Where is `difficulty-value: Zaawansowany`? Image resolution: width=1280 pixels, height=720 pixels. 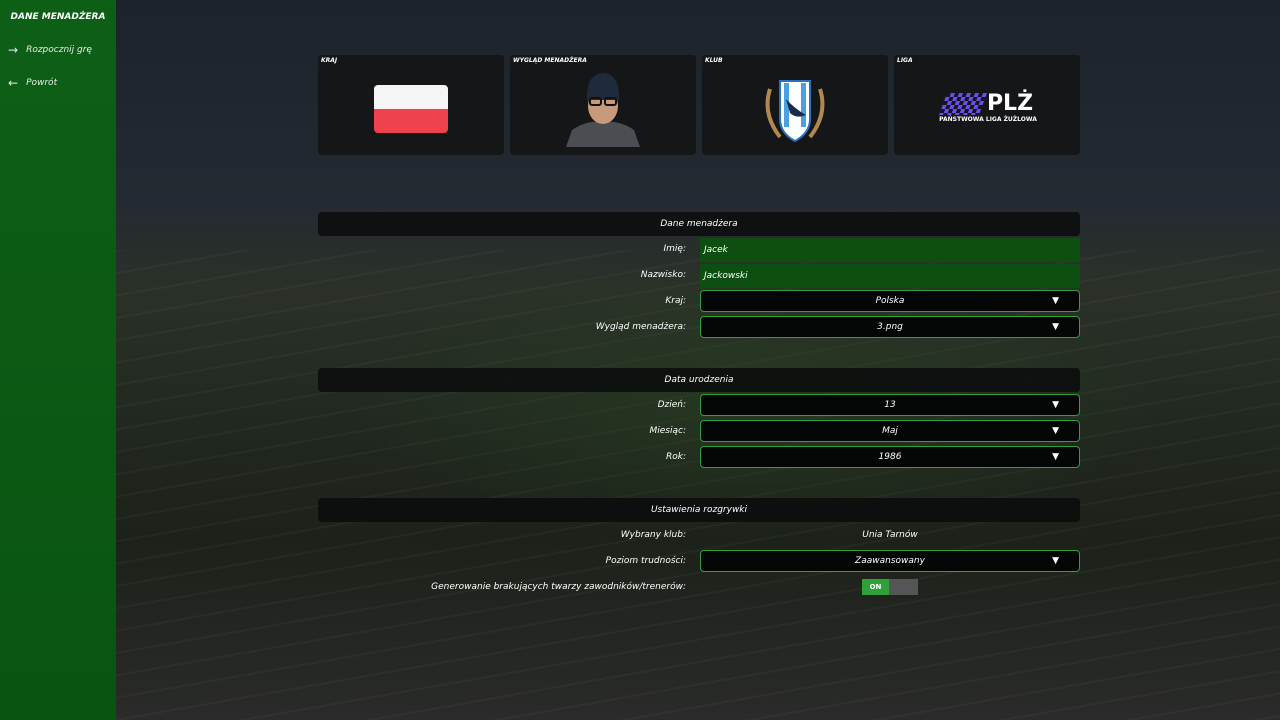
difficulty-value: Zaawansowany is located at coordinates (890, 561).